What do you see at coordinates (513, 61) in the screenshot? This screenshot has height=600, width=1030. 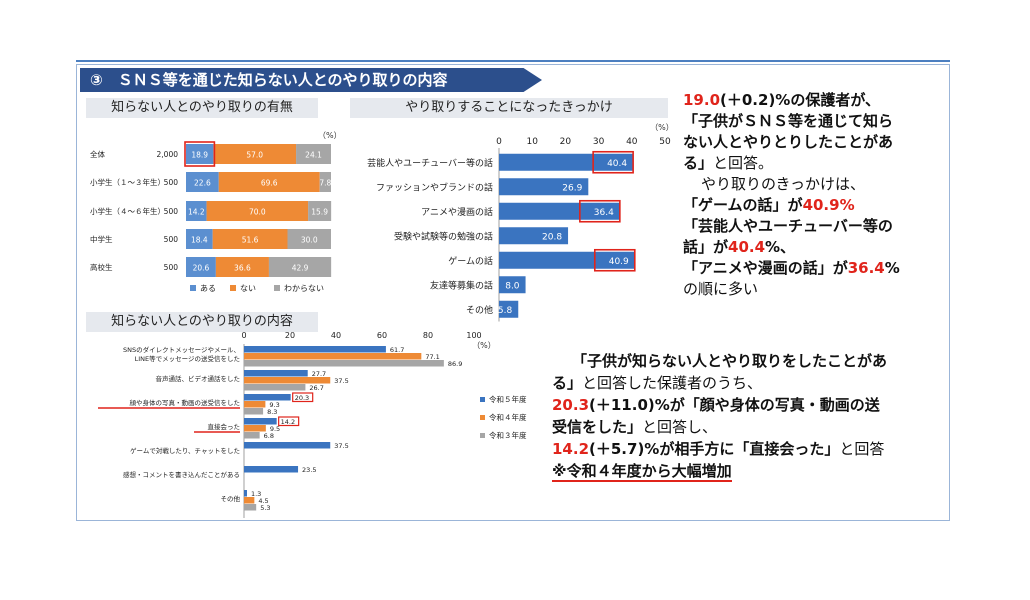 I see `top-rule` at bounding box center [513, 61].